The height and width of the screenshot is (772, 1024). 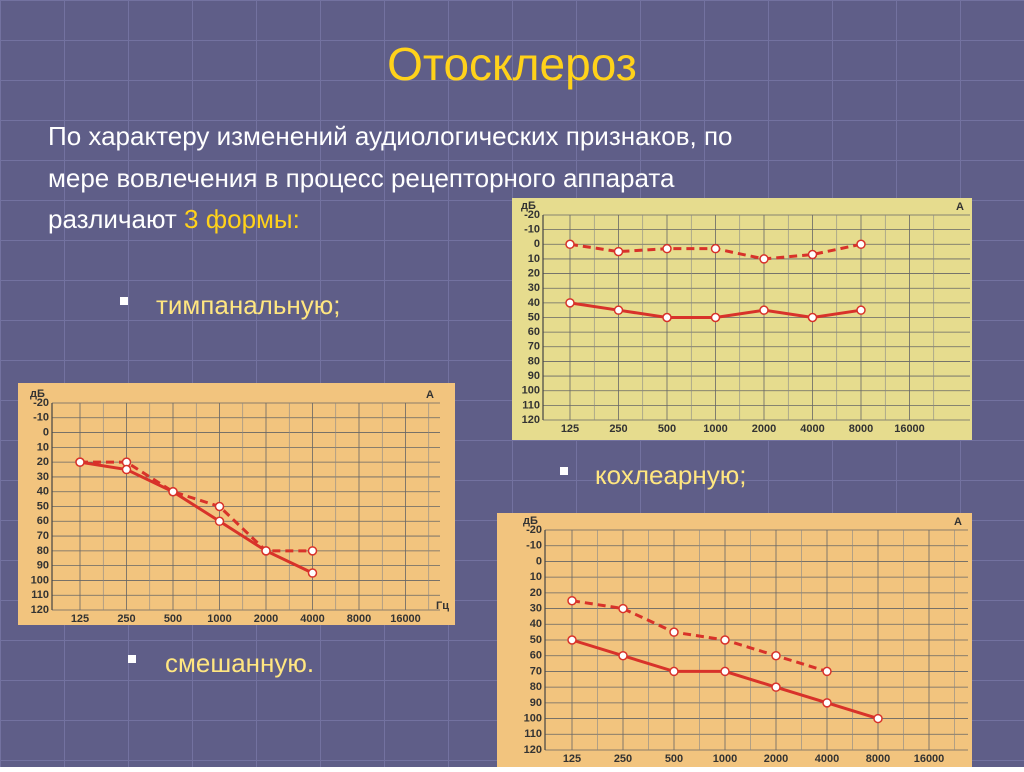 What do you see at coordinates (442, 606) in the screenshot?
I see `x-axis-label: Гц` at bounding box center [442, 606].